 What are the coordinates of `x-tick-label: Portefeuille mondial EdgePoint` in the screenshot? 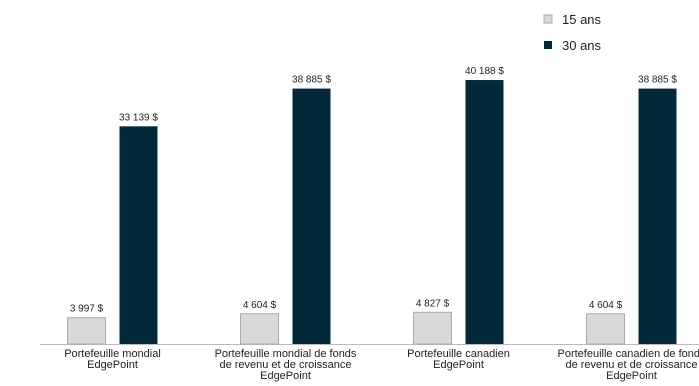 It's located at (112, 359).